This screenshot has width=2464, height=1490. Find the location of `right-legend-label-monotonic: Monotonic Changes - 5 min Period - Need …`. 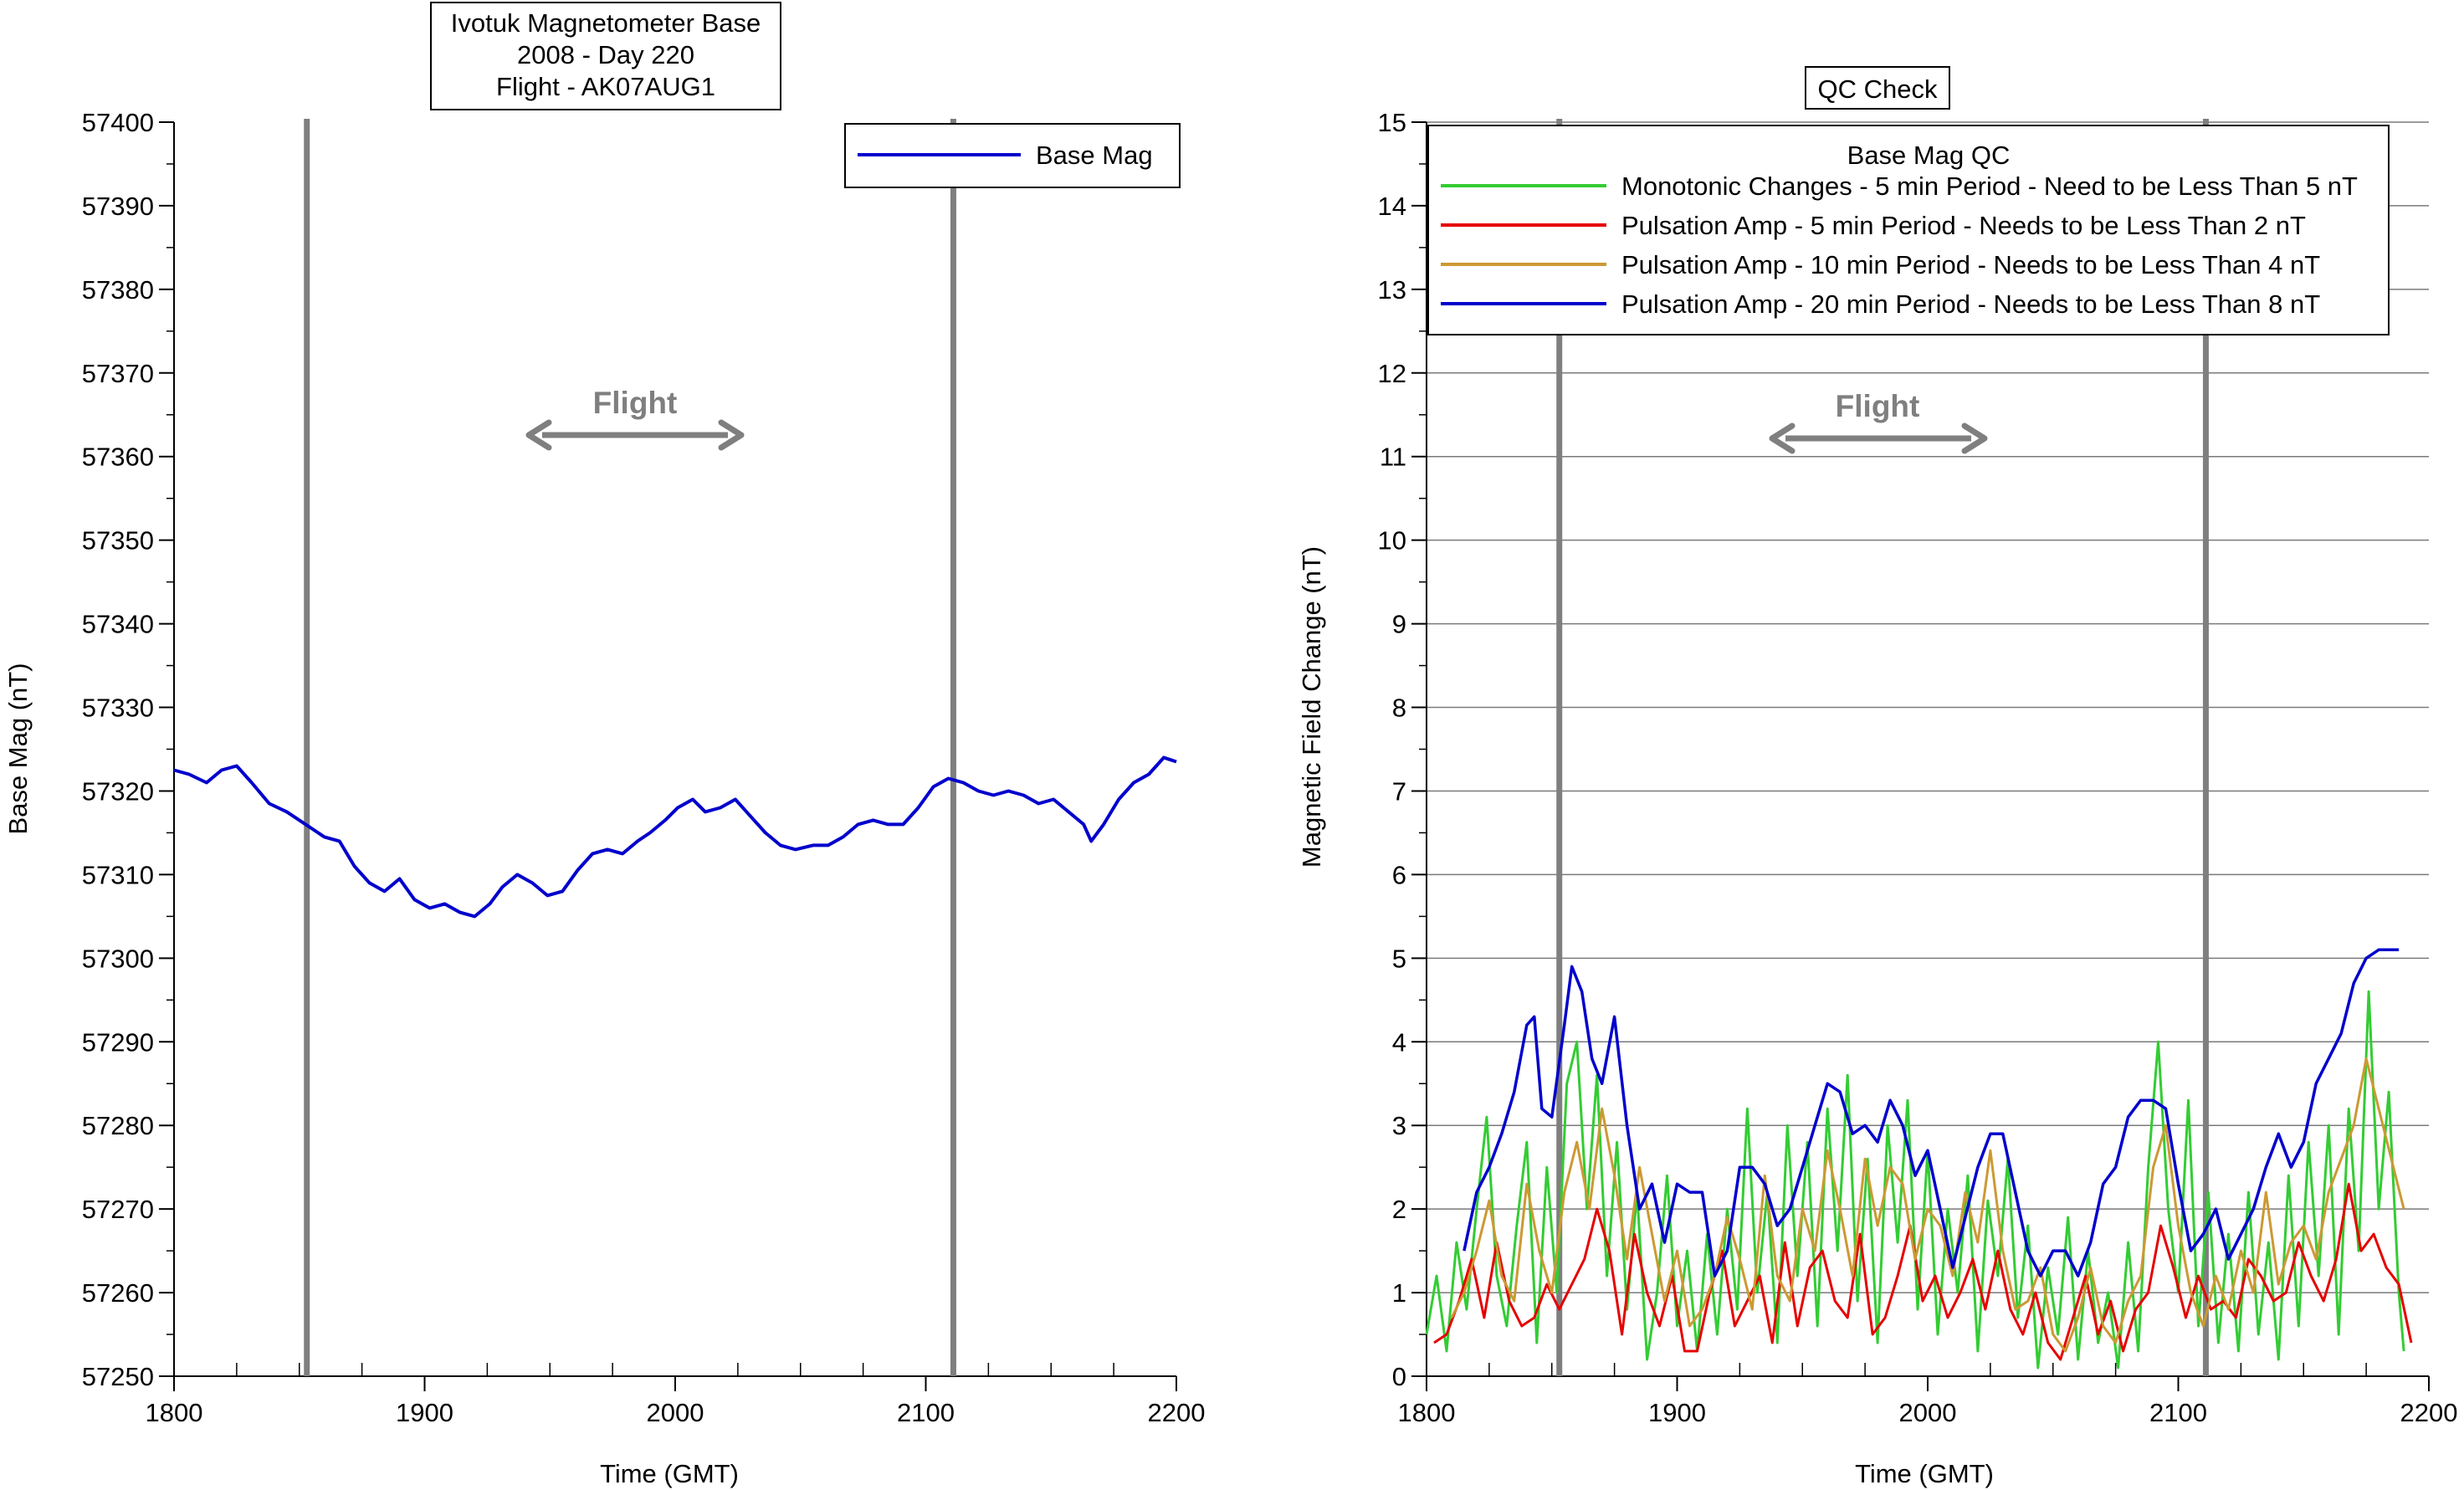

right-legend-label-monotonic: Monotonic Changes - 5 min Period - Need … is located at coordinates (1989, 186).